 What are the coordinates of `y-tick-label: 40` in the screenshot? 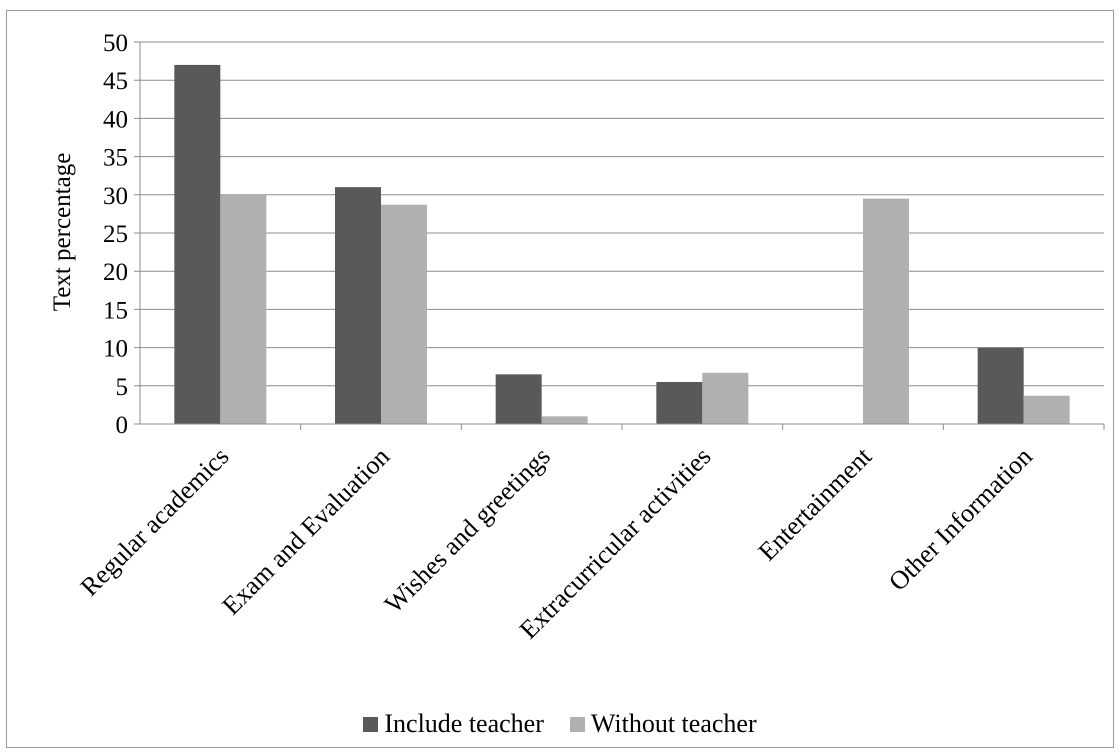 It's located at (115, 119).